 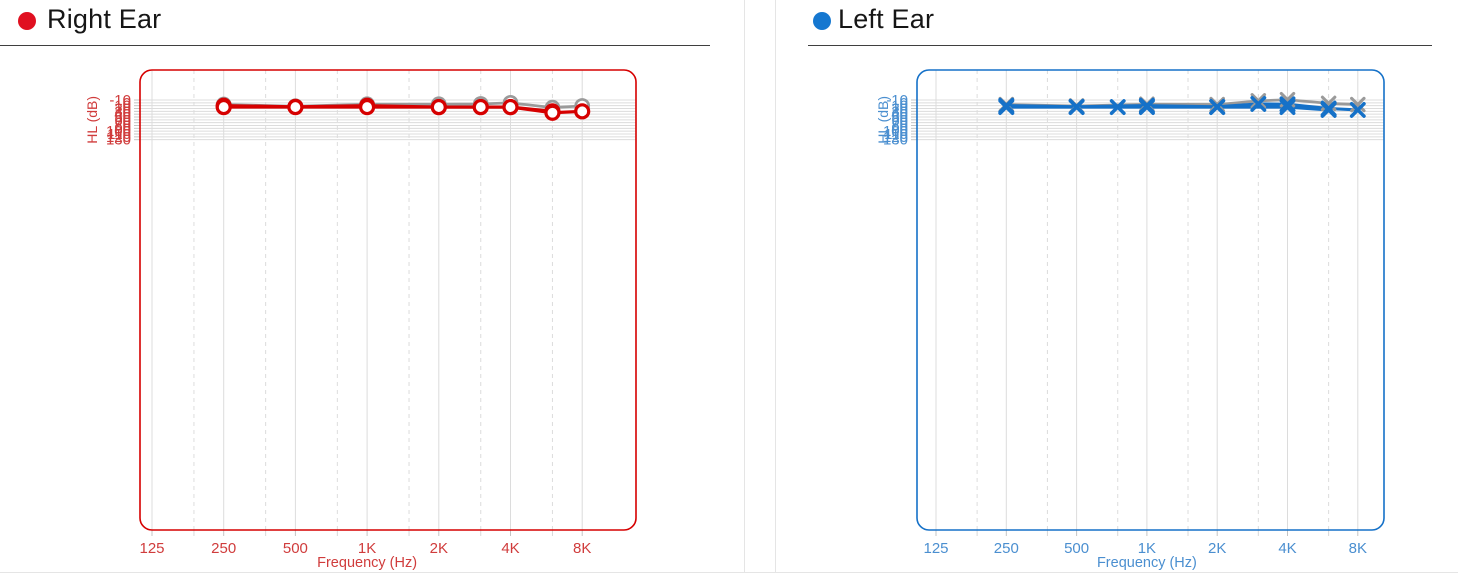 I want to click on left-ear-dot-icon, so click(x=822, y=21).